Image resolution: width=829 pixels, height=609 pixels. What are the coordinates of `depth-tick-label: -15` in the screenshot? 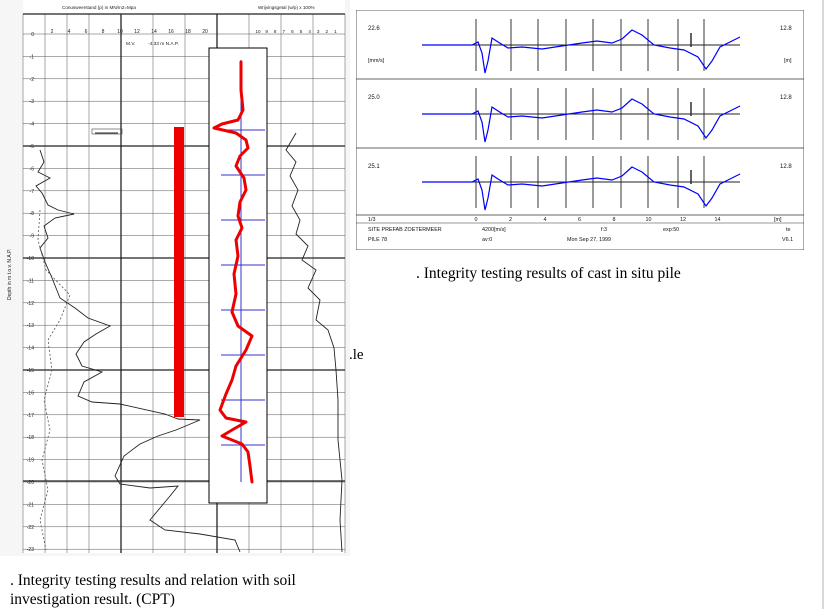 It's located at (30, 371).